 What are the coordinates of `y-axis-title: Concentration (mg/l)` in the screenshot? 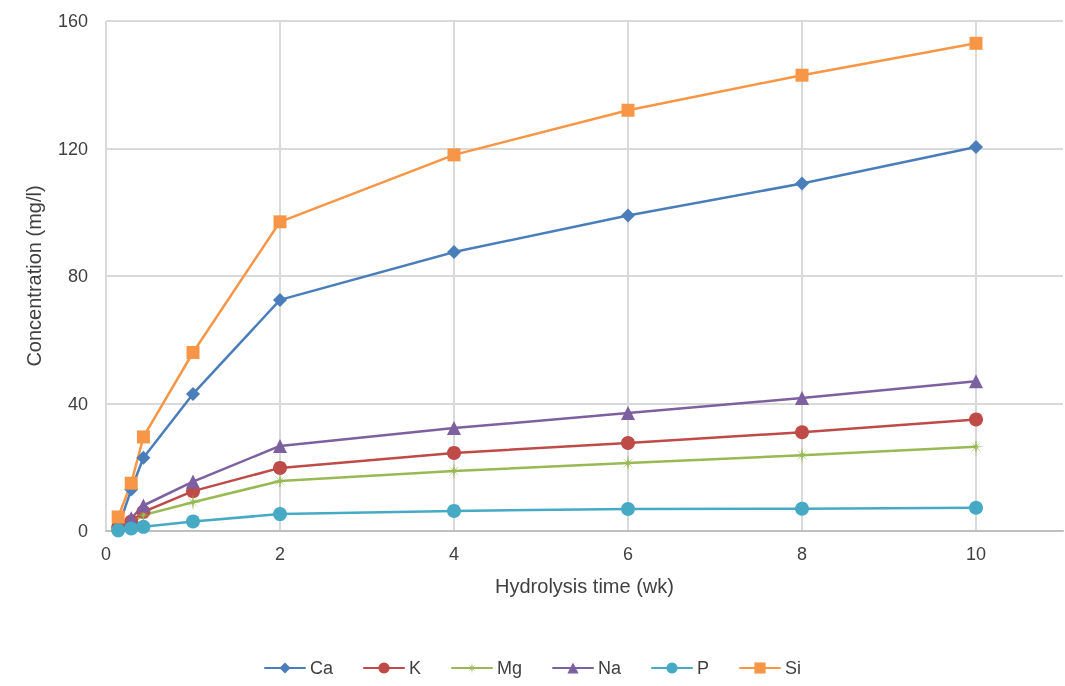 It's located at (34, 276).